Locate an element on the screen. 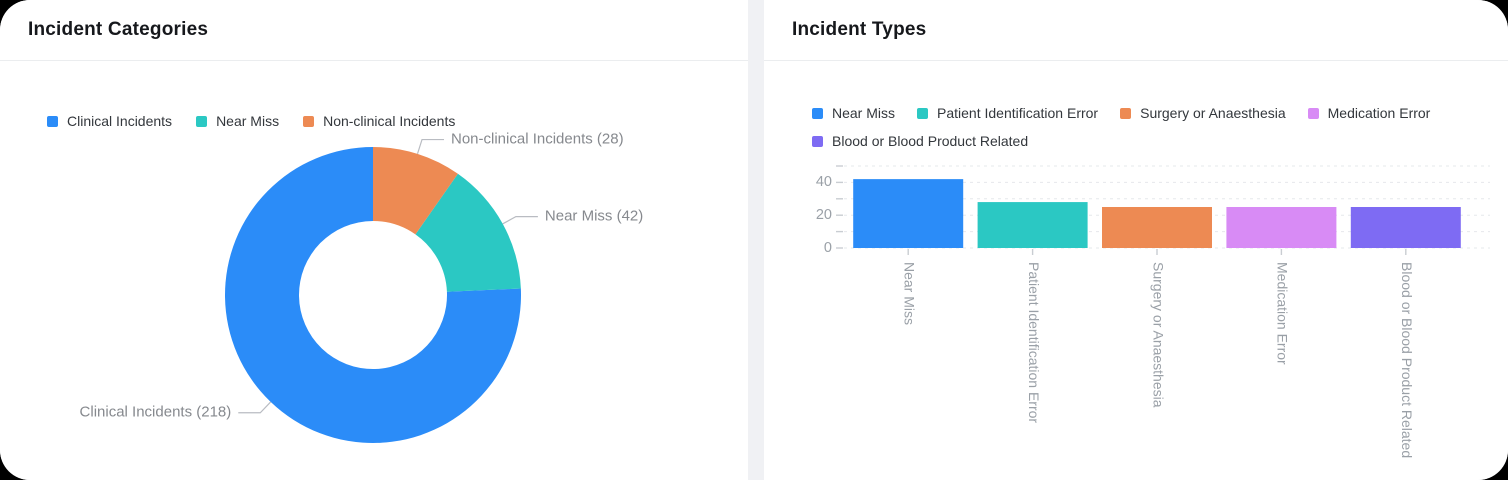 This screenshot has width=1508, height=480. types-legend-item-medication-error: Medication Error is located at coordinates (1369, 113).